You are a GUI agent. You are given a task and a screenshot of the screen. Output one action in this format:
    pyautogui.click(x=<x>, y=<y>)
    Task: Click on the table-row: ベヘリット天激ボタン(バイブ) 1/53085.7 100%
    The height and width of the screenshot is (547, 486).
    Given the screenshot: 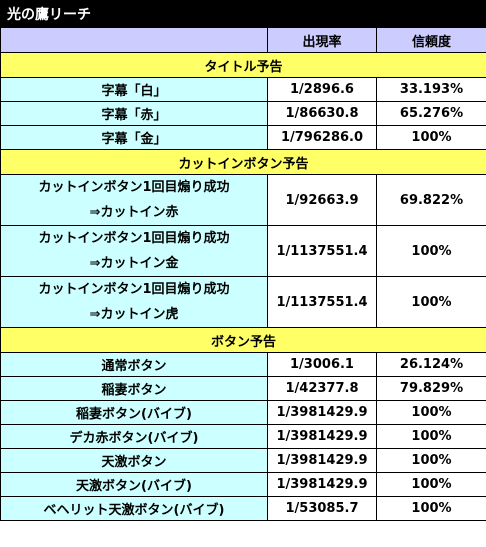 What is the action you would take?
    pyautogui.click(x=243, y=508)
    